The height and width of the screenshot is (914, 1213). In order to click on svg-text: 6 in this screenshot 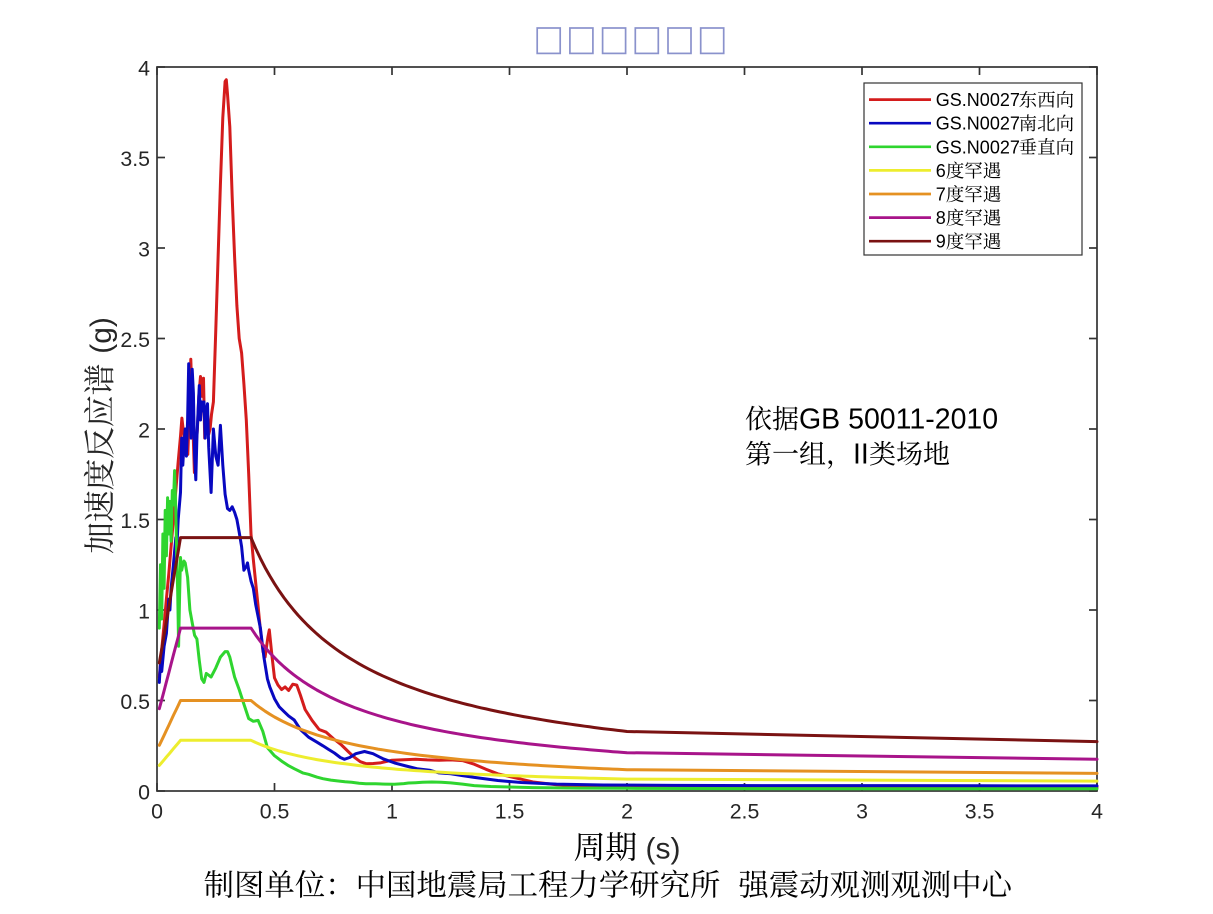, I will do `click(941, 171)`.